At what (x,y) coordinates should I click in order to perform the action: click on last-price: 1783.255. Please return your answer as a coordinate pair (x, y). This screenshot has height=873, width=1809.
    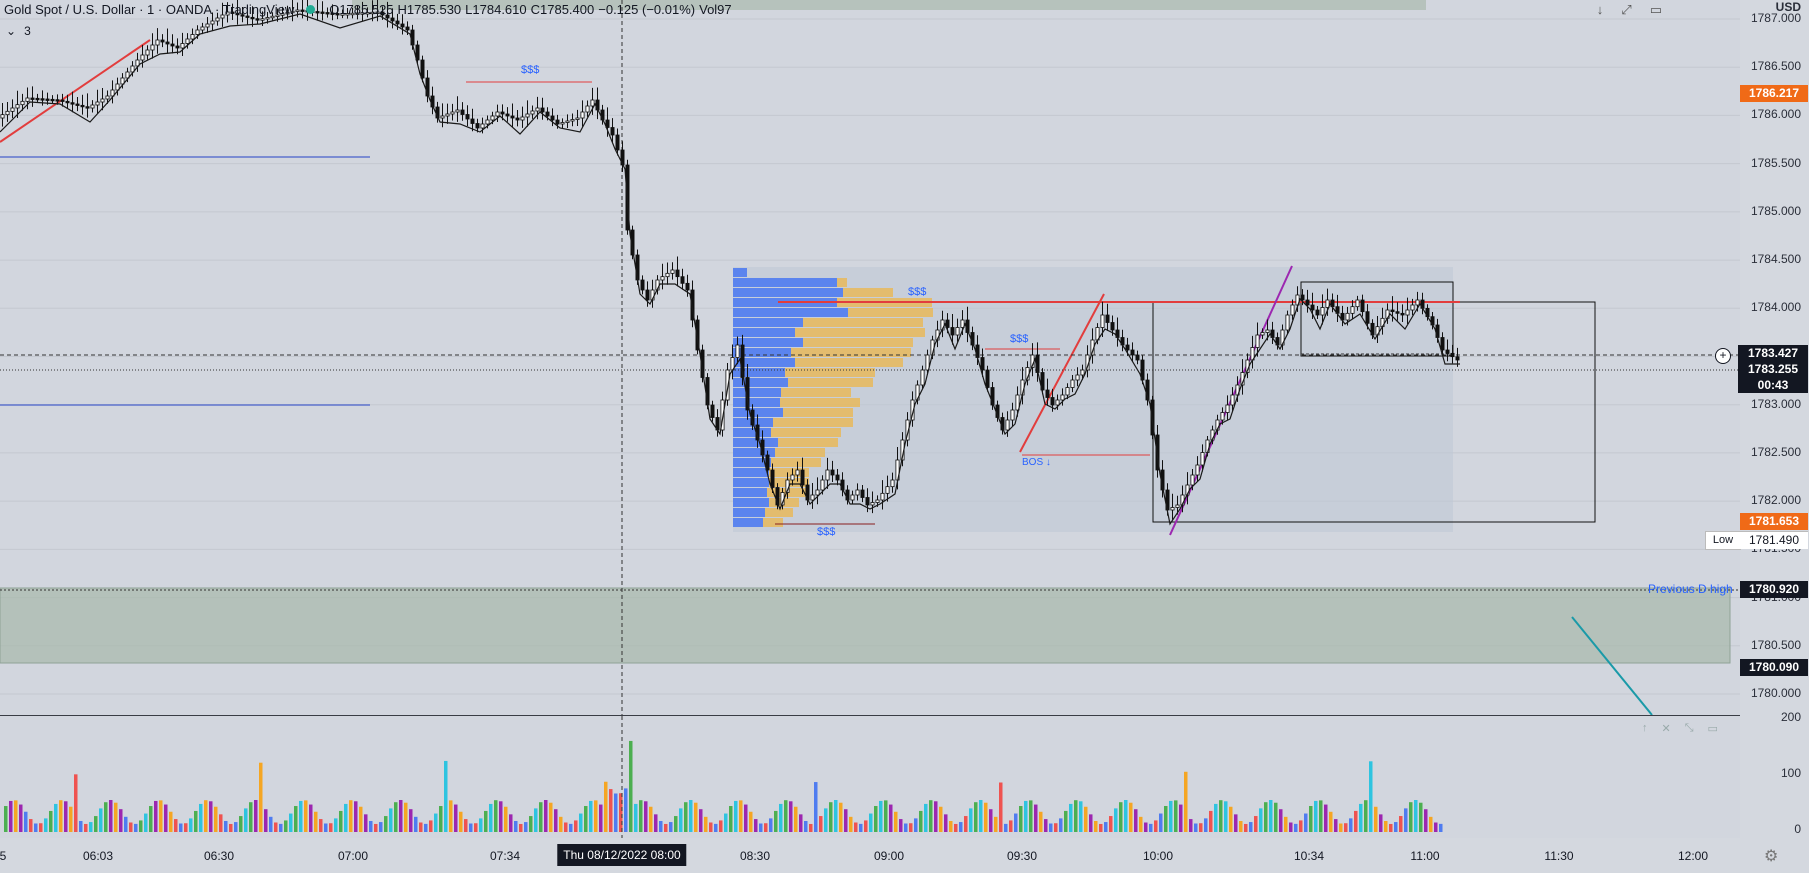
    Looking at the image, I should click on (1773, 369).